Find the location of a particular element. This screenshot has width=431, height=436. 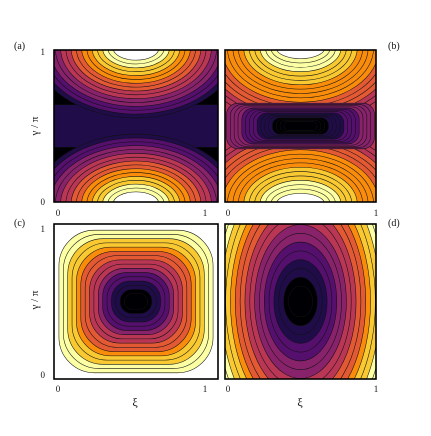

panel-c-ylabel: γ / π is located at coordinates (35, 300).